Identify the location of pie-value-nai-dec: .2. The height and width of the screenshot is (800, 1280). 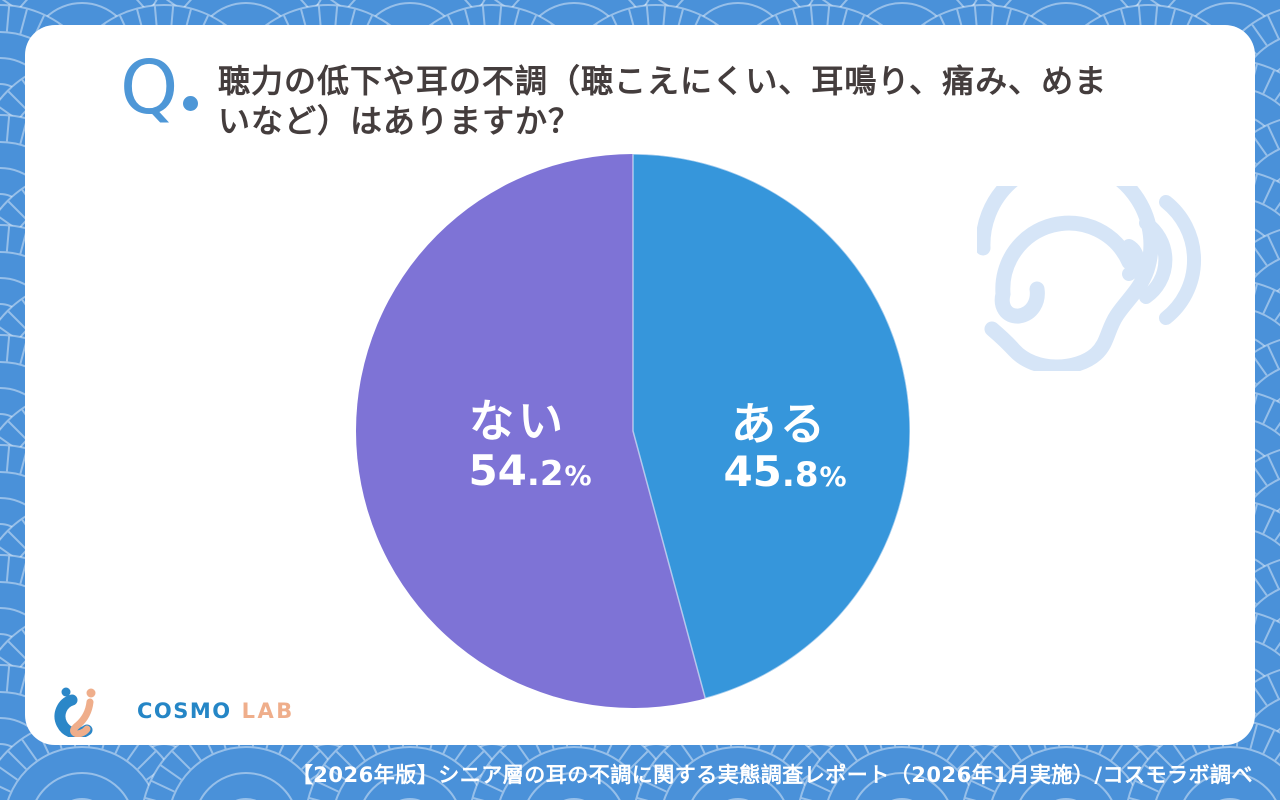
(545, 474).